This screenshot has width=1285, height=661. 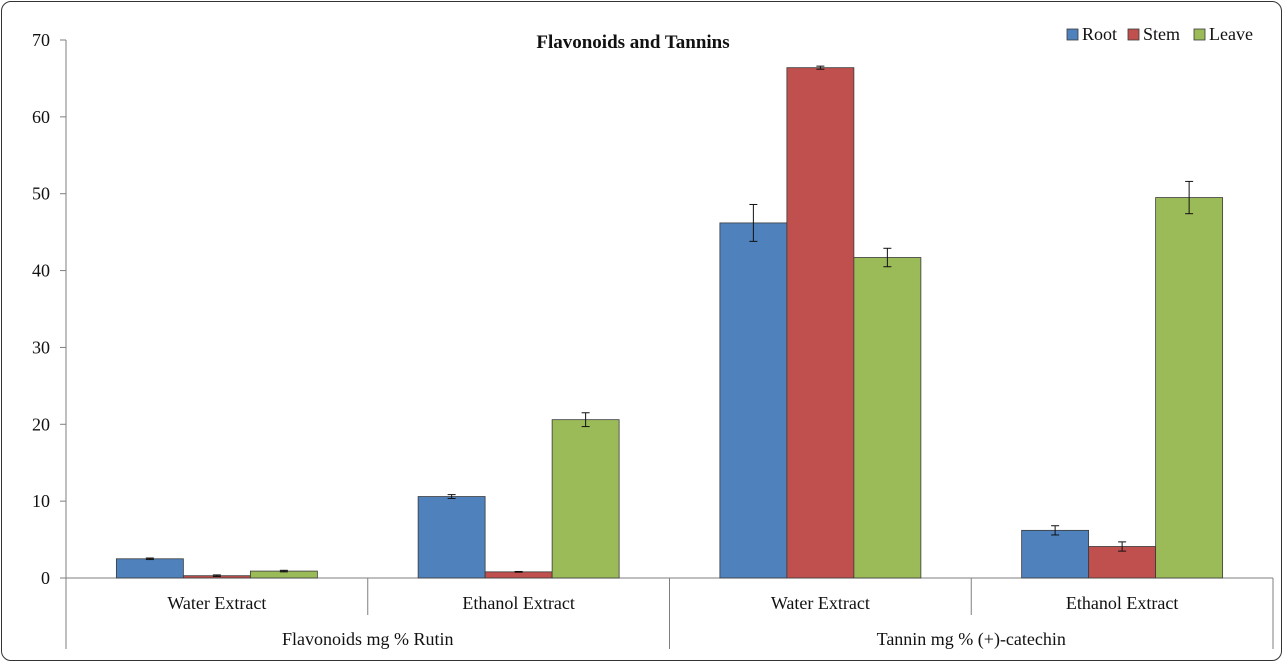 I want to click on y-tick-label: 60, so click(x=41, y=117).